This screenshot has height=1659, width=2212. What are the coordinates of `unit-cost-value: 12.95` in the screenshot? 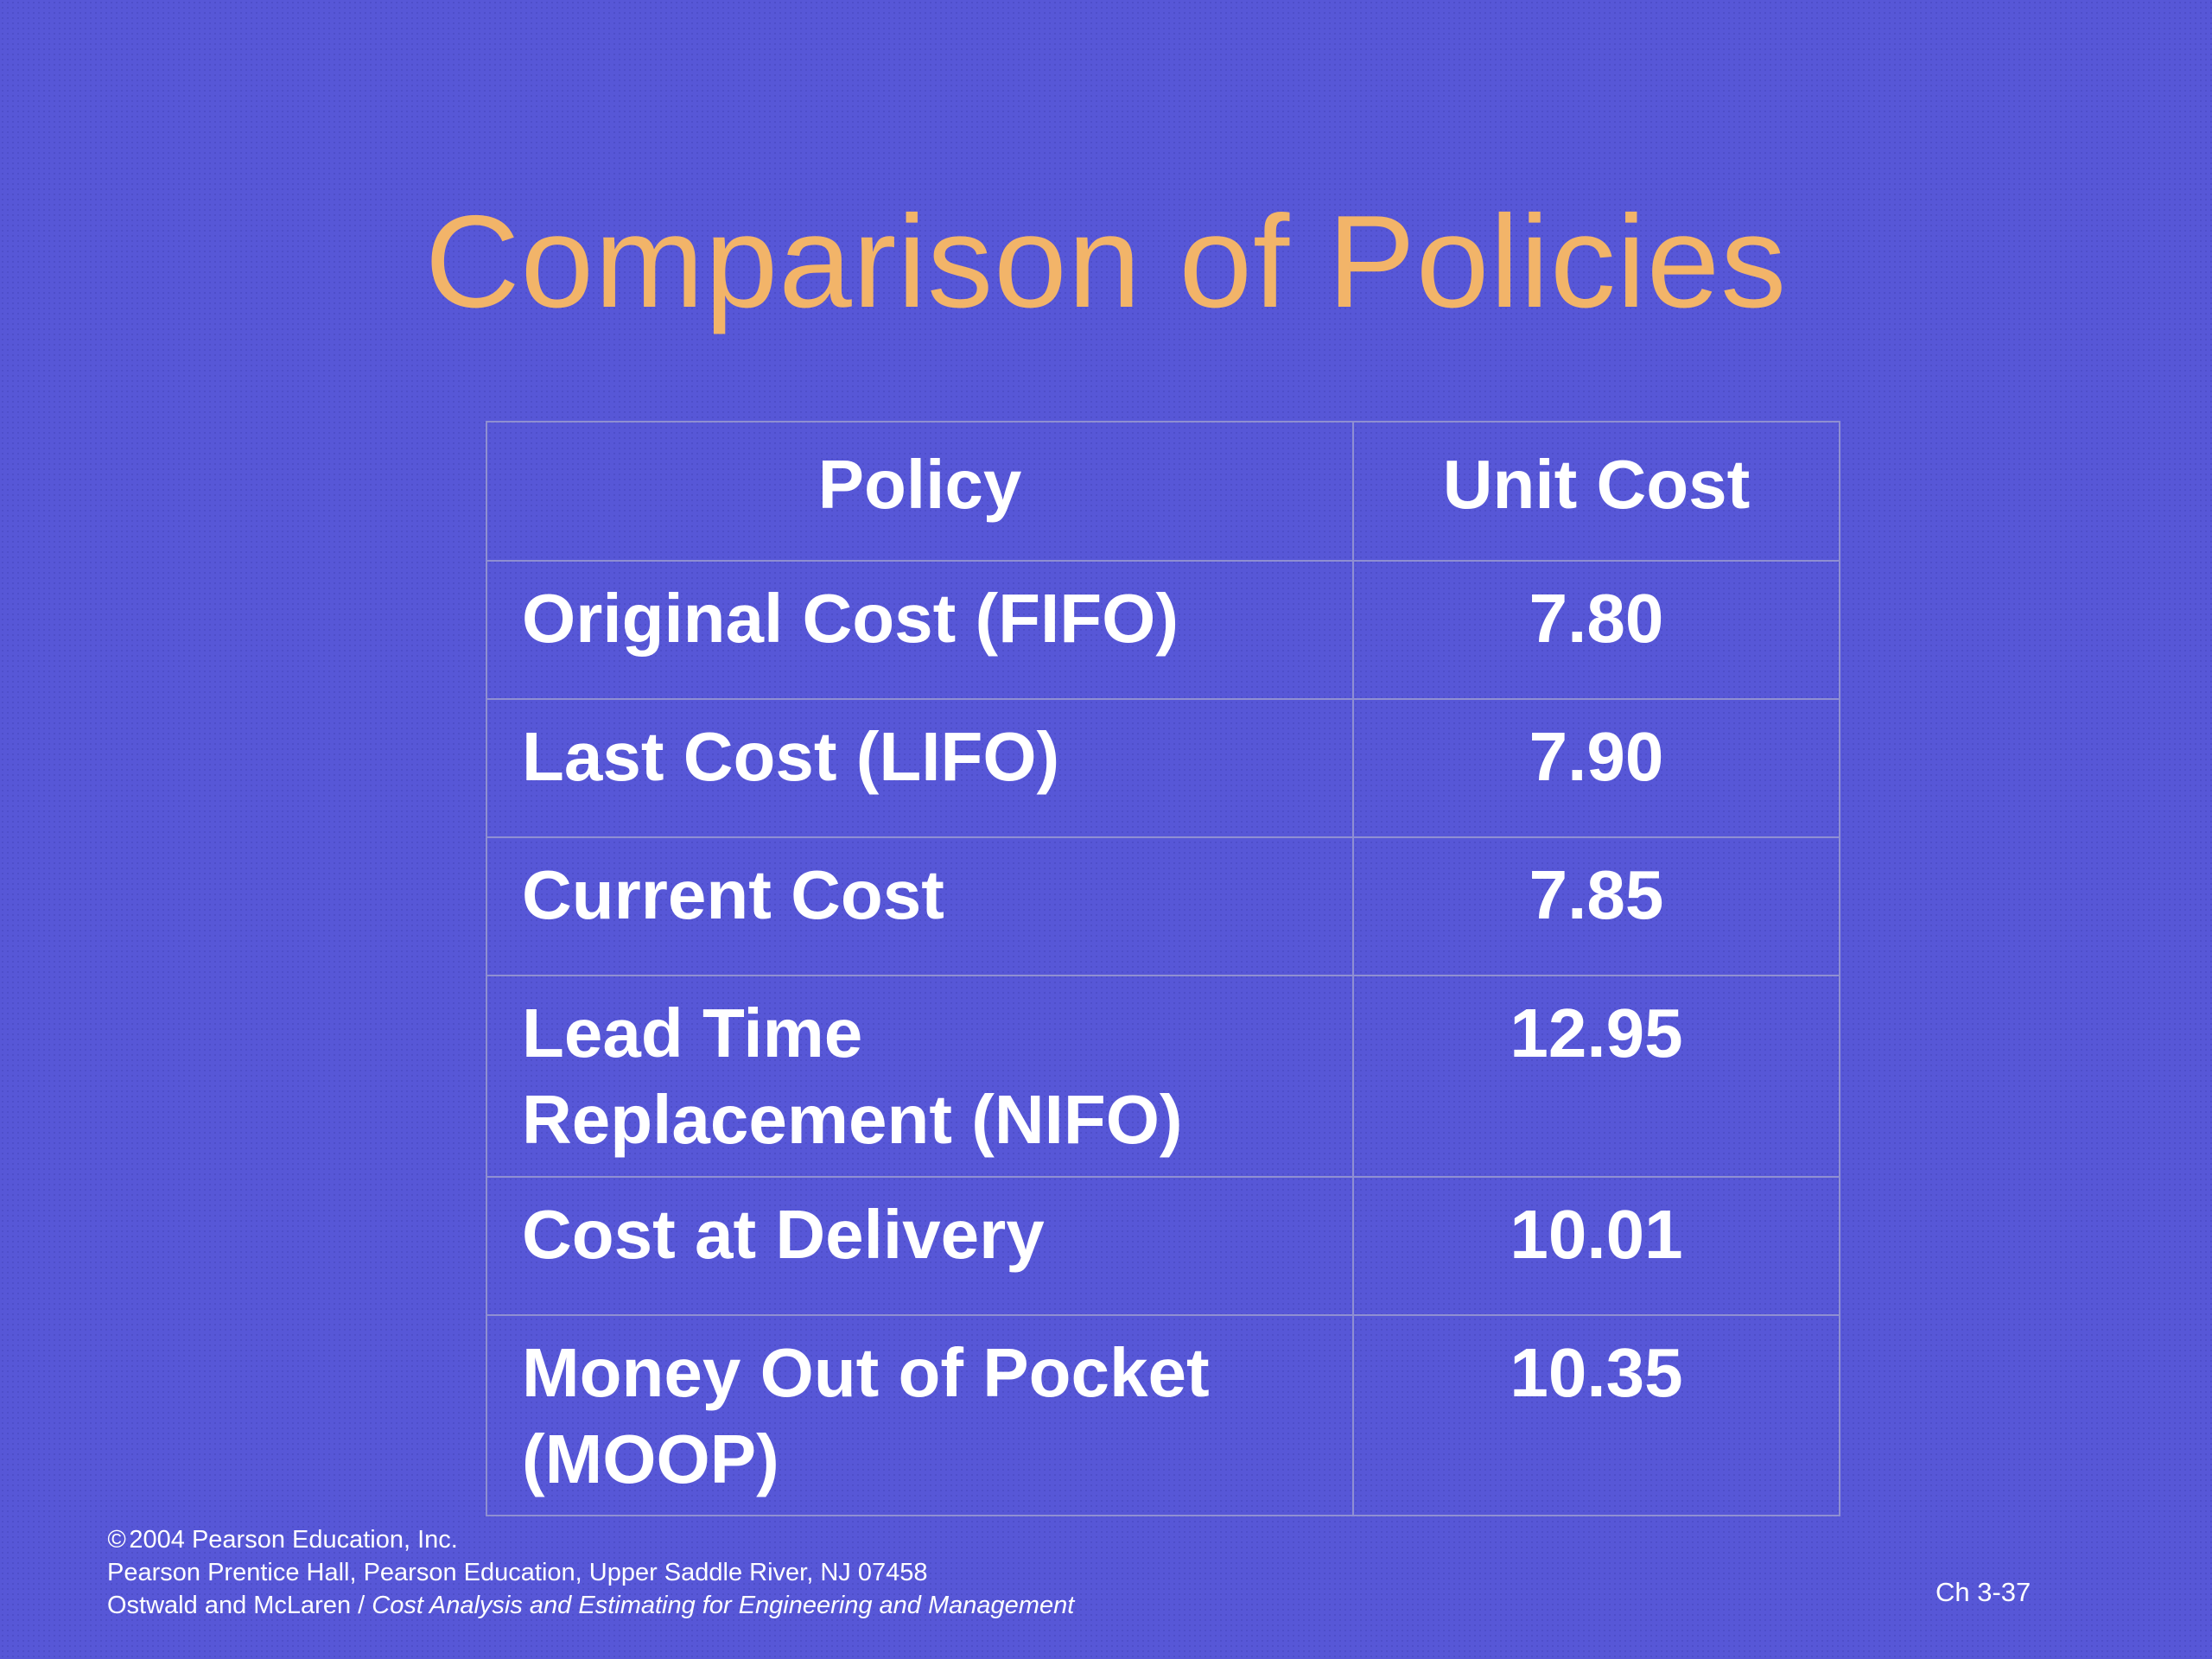 It's located at (1596, 1076).